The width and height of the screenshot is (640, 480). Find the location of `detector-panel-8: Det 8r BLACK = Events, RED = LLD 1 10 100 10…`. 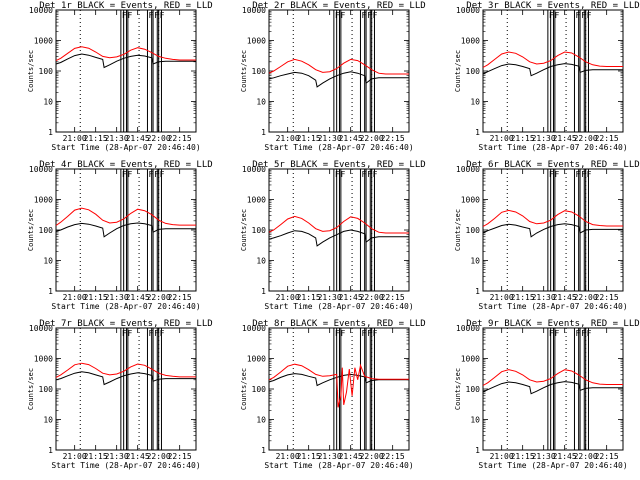

detector-panel-8: Det 8r BLACK = Events, RED = LLD 1 10 100 10… is located at coordinates (333, 394).